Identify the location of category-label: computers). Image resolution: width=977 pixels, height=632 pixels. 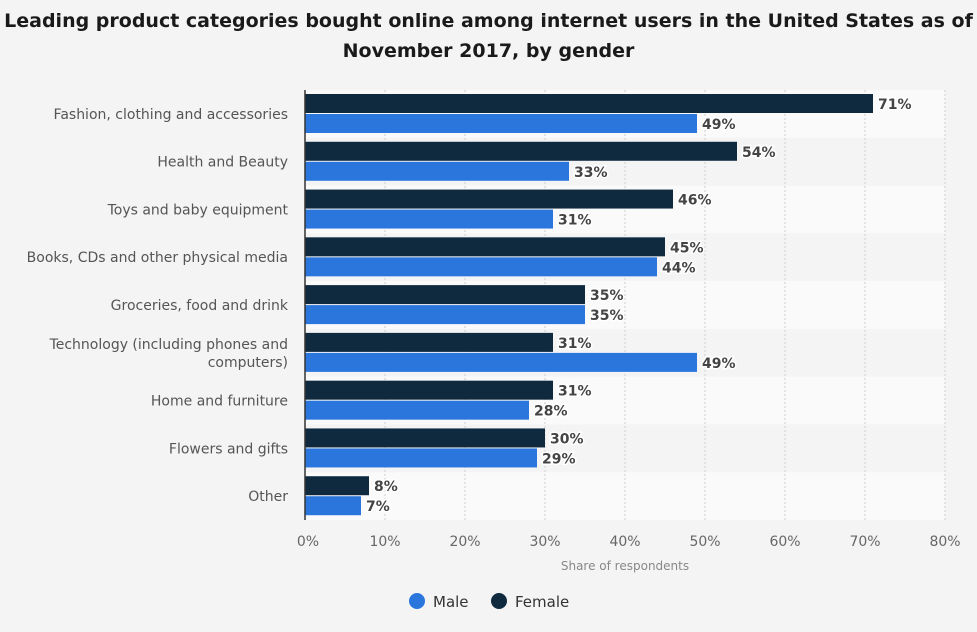
(248, 363).